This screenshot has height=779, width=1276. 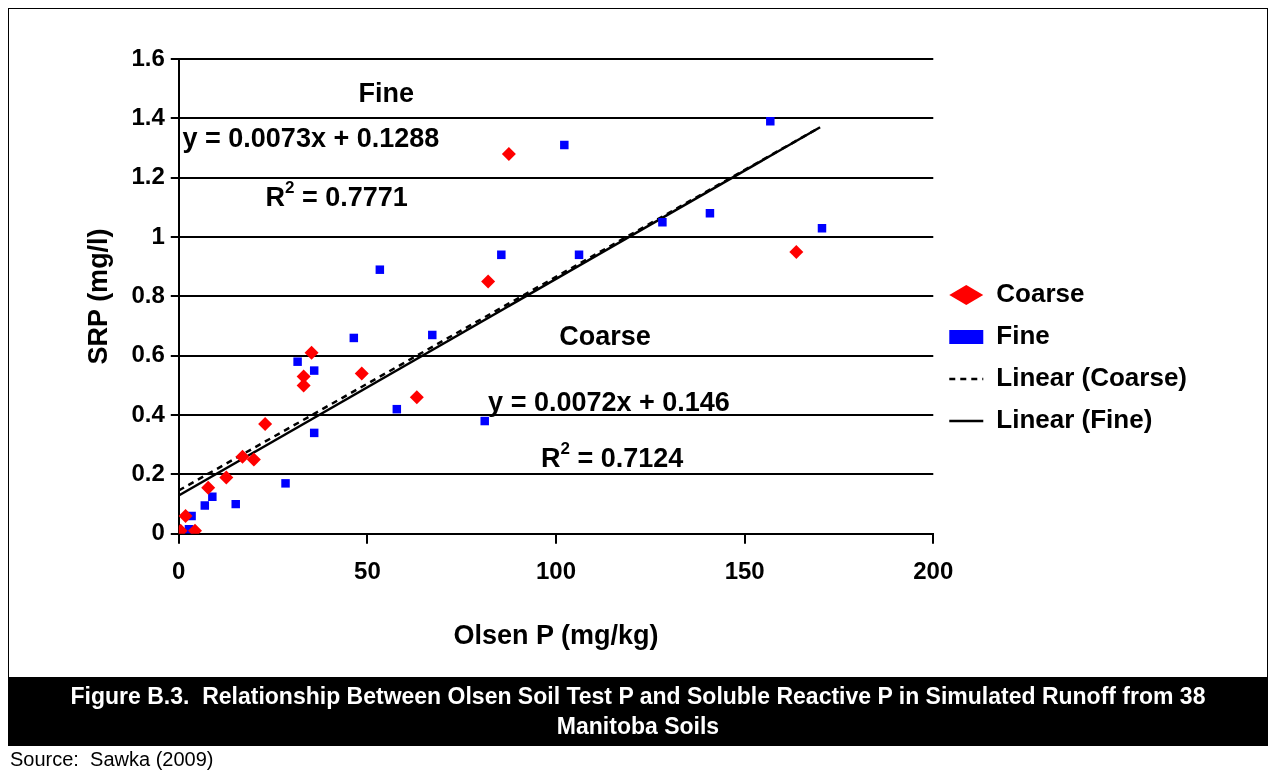 What do you see at coordinates (148, 116) in the screenshot?
I see `y-tick-label: 1.4` at bounding box center [148, 116].